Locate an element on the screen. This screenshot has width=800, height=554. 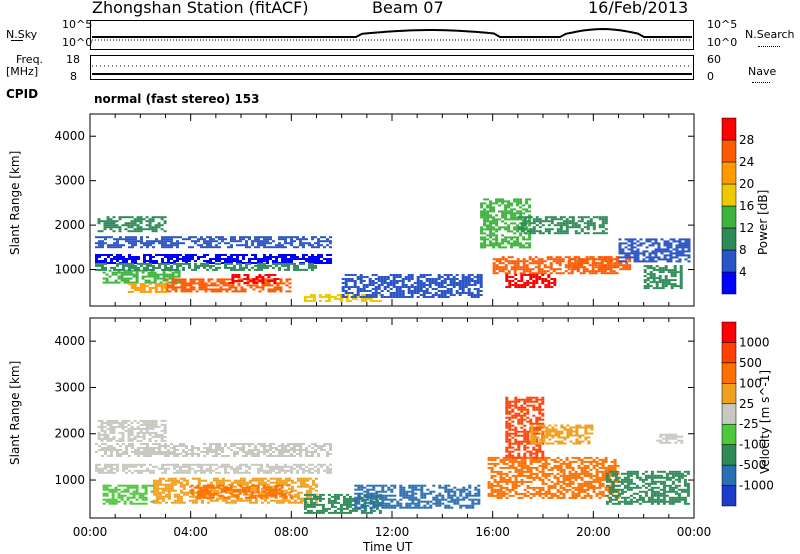
freq-label: Freq. is located at coordinates (30, 59).